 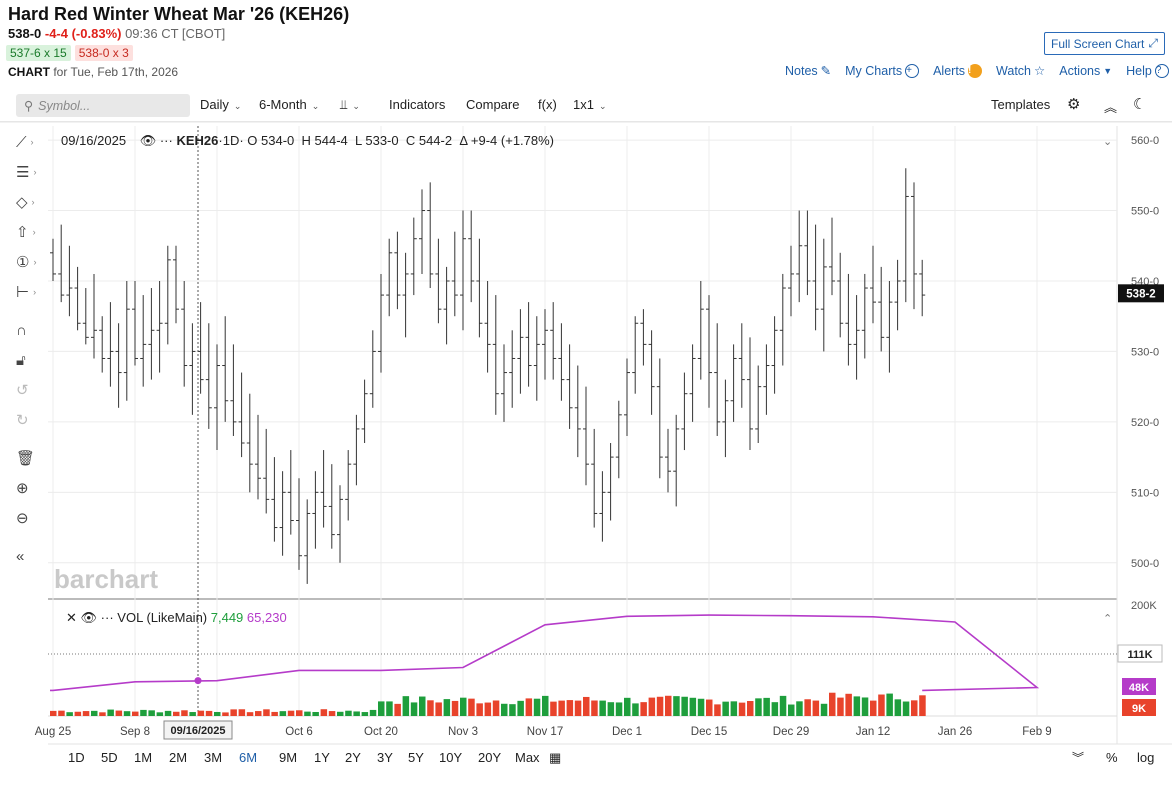 What do you see at coordinates (21, 330) in the screenshot?
I see `magnet-icon: ∩` at bounding box center [21, 330].